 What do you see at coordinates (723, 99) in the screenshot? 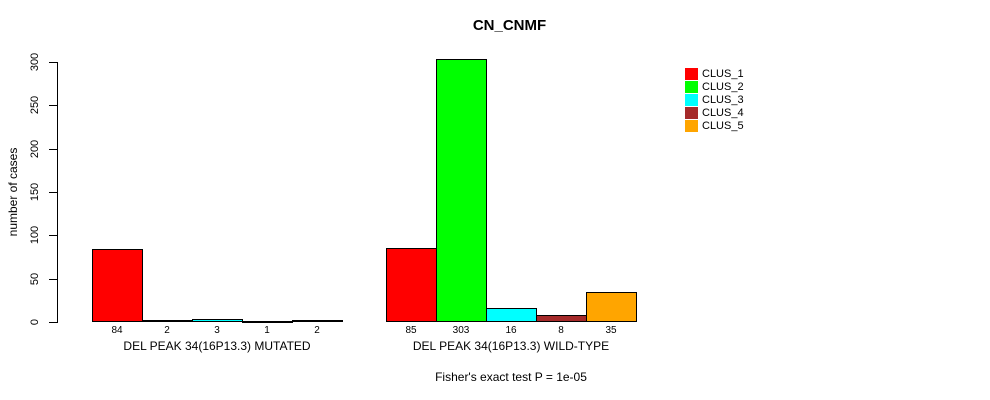
I see `legend-label: CLUS_3` at bounding box center [723, 99].